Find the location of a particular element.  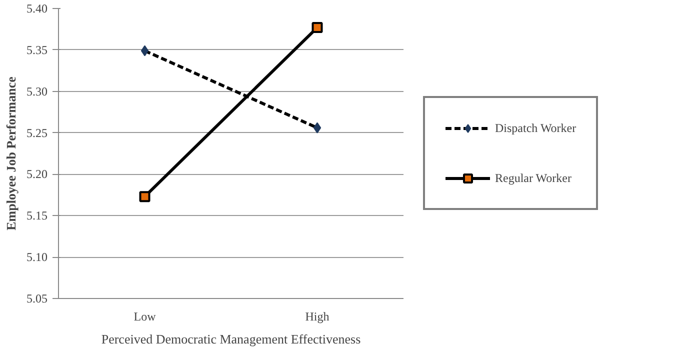

y-tick-label: 5.35 is located at coordinates (37, 49).